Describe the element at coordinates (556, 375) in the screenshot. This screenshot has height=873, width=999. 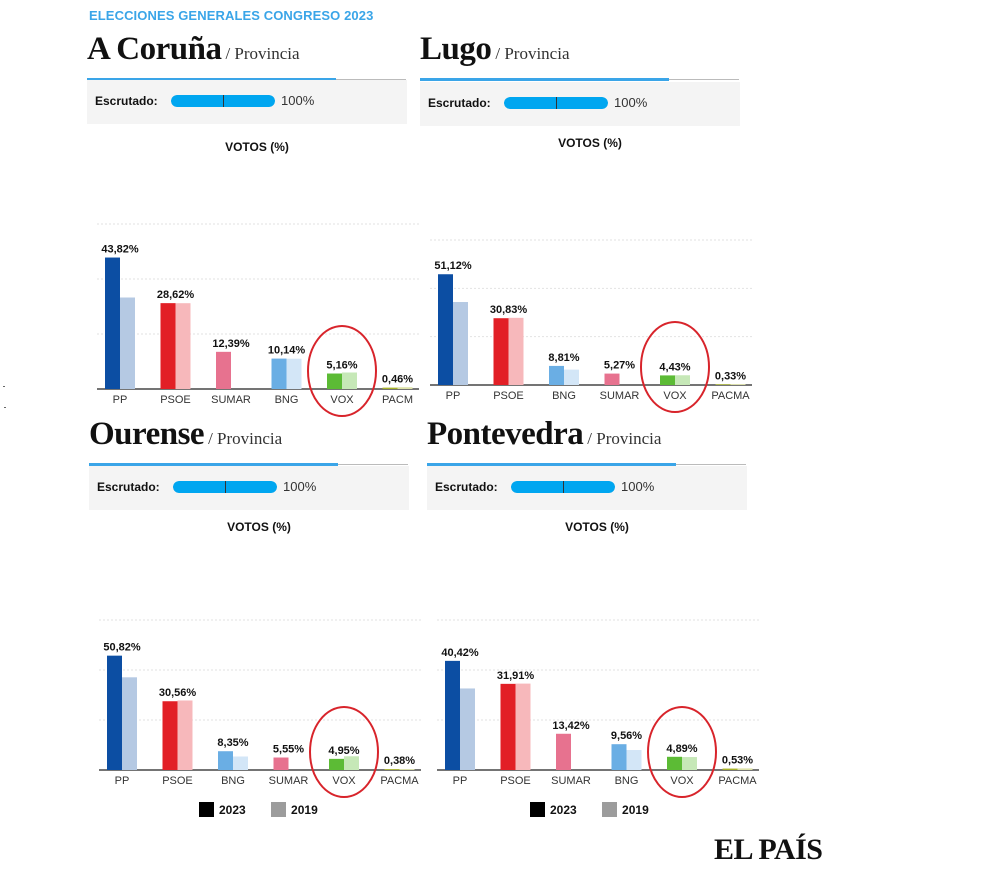
I see `bar-2023-bng` at that location.